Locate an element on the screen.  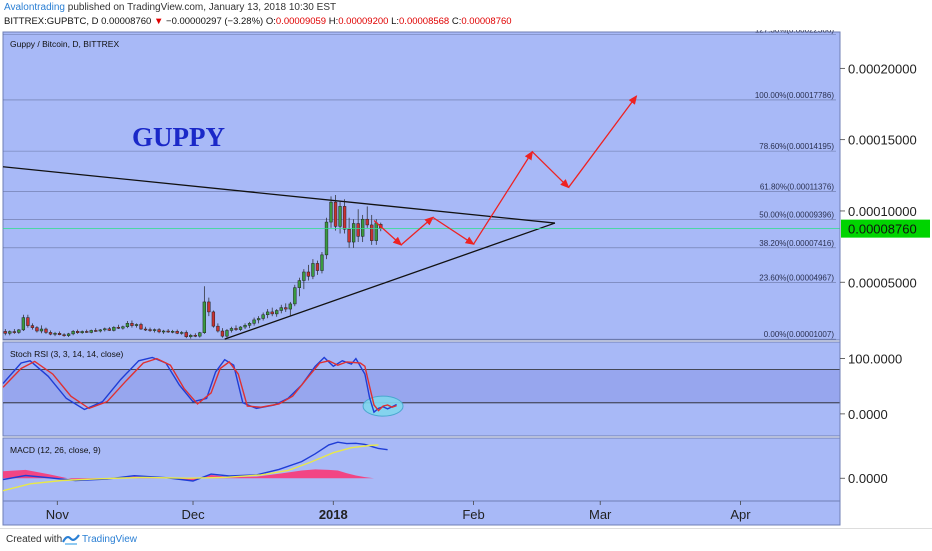
author-link: Avalontrading is located at coordinates (34, 7).